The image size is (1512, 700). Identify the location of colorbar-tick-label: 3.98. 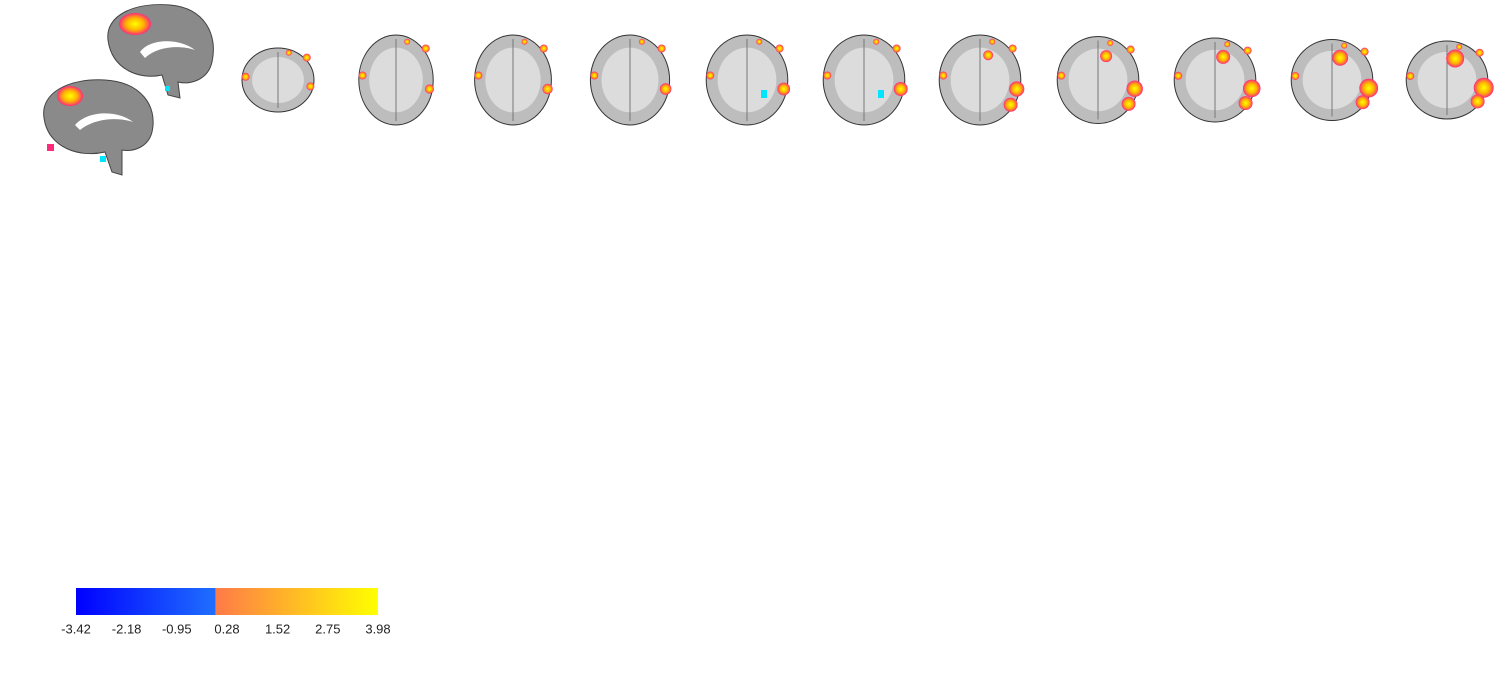
(377, 628).